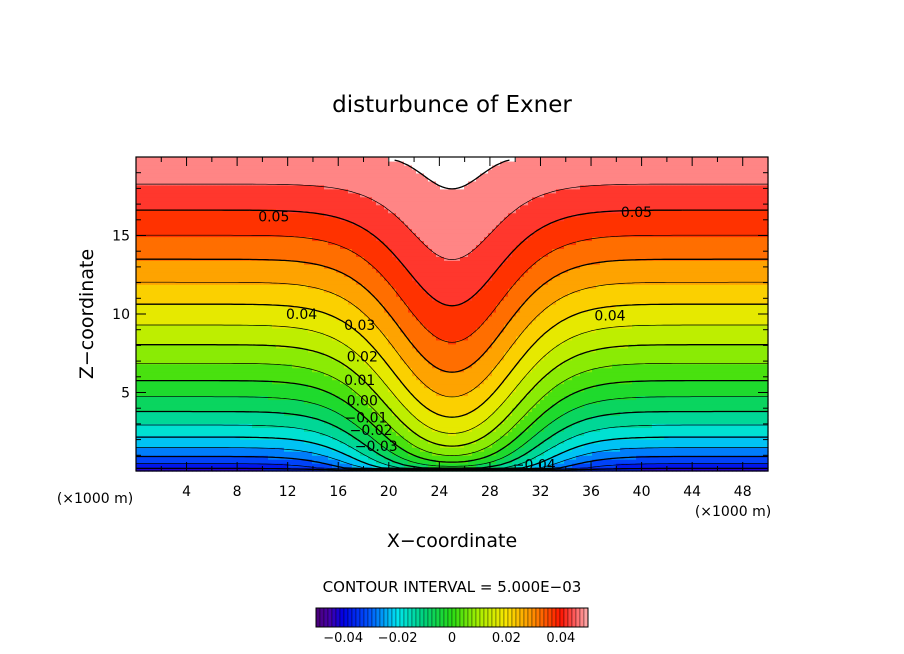  I want to click on colorbar-tick-label: 0.02, so click(506, 638).